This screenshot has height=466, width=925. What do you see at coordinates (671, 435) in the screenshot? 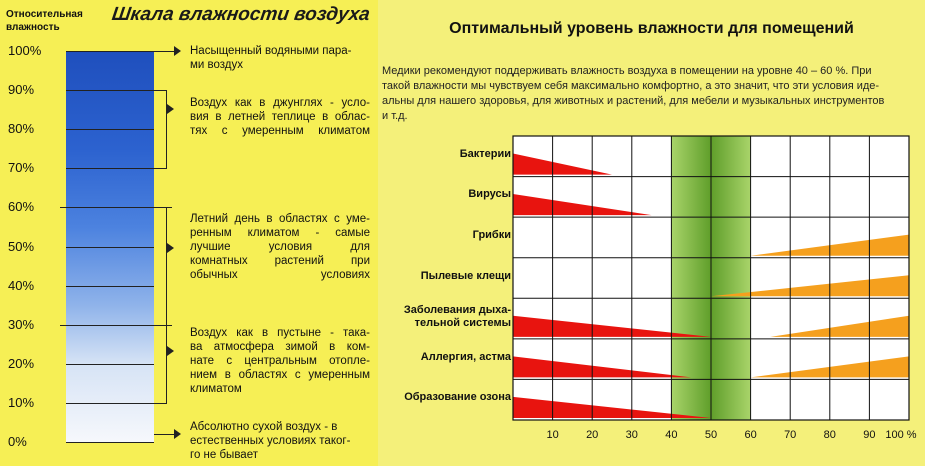
I see `chart-x-tick-label: 40` at bounding box center [671, 435].